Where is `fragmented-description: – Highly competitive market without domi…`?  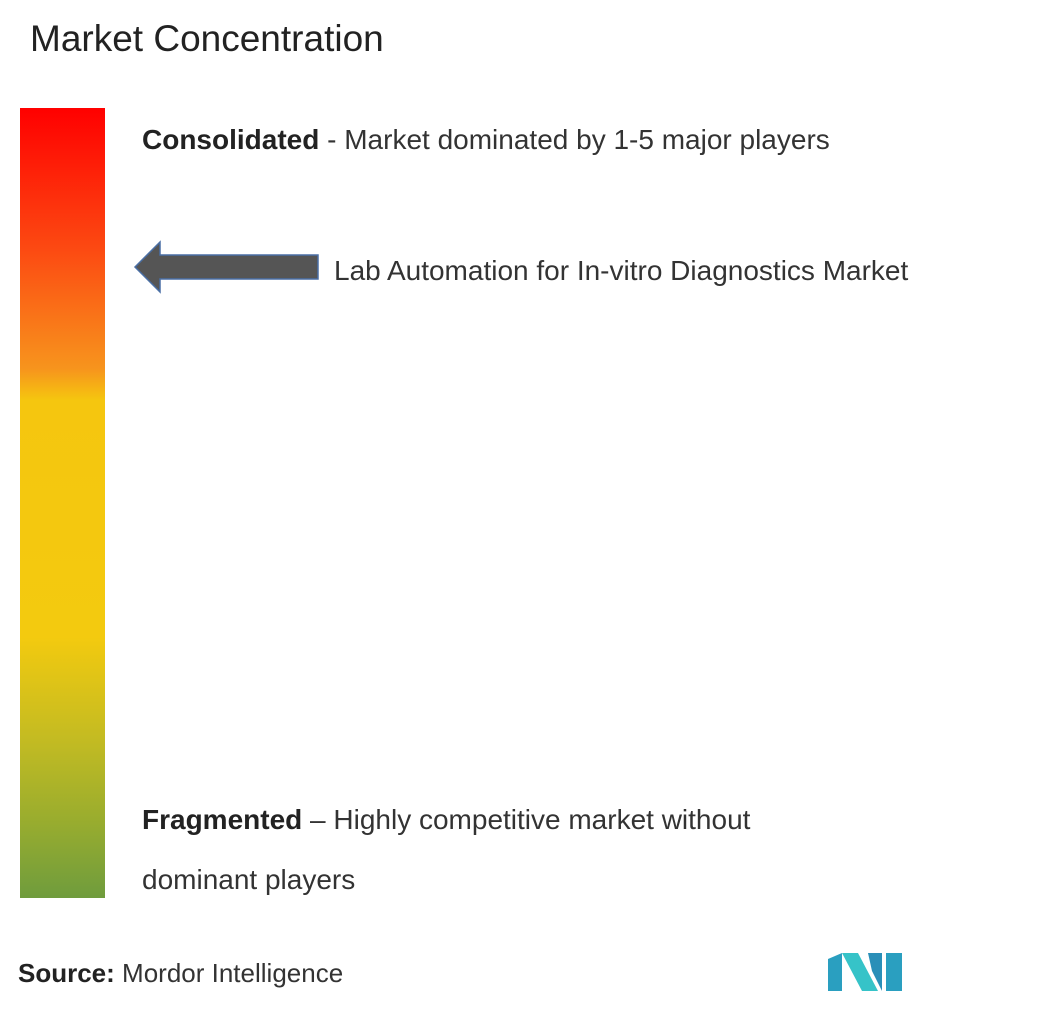
fragmented-description: – Highly competitive market without domi… is located at coordinates (446, 849).